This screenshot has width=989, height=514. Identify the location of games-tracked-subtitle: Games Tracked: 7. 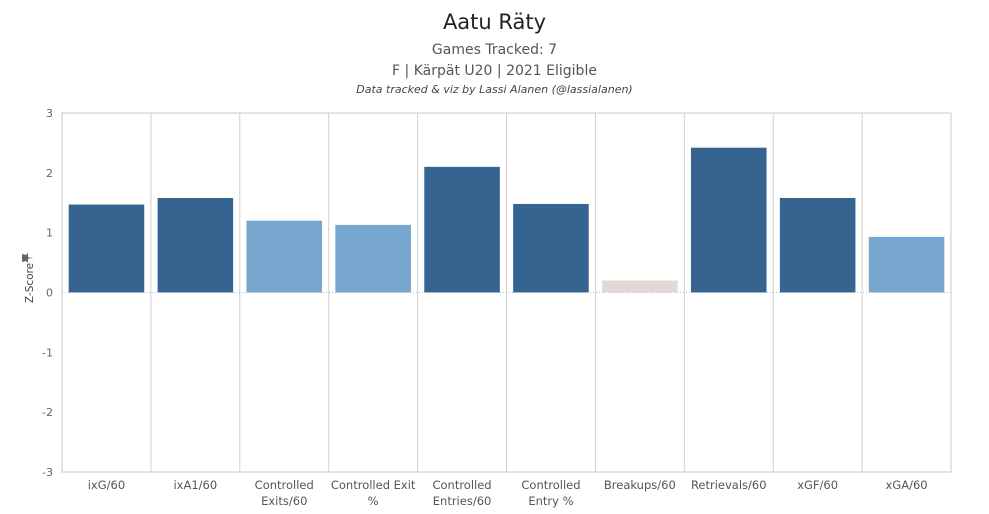
(494, 50).